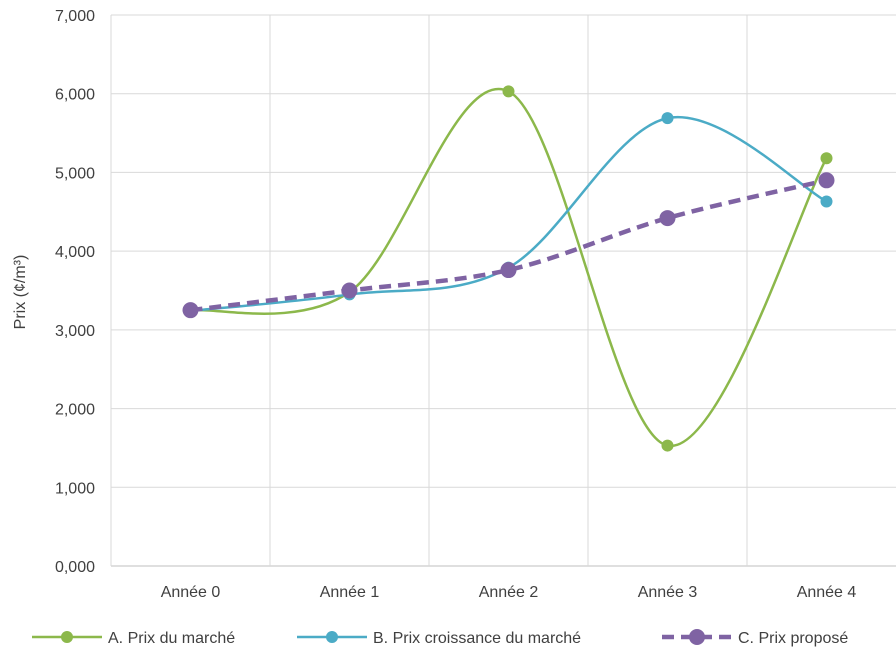 The height and width of the screenshot is (652, 896). Describe the element at coordinates (75, 95) in the screenshot. I see `y-tick-label: 6,000` at that location.